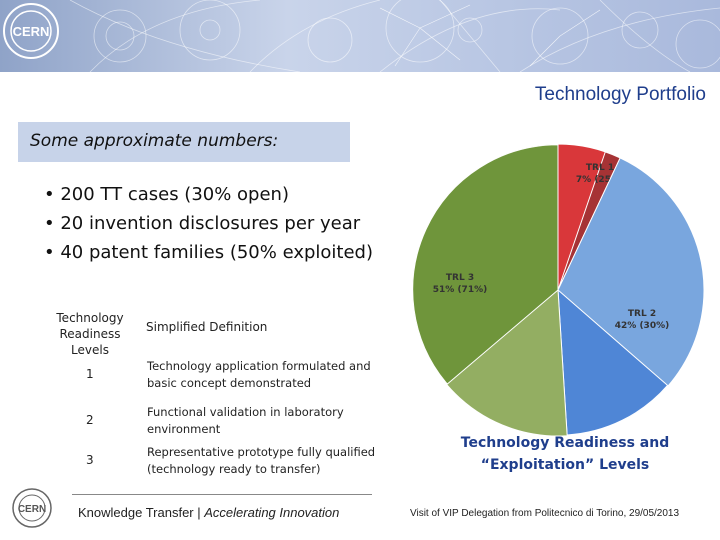  Describe the element at coordinates (565, 465) in the screenshot. I see `chart-caption-line: “Exploitation” Levels` at that location.